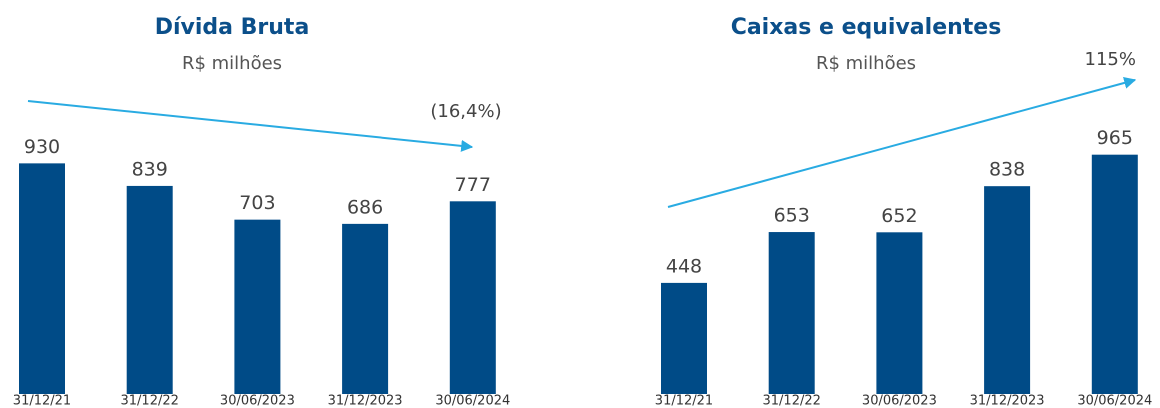 The width and height of the screenshot is (1160, 408). What do you see at coordinates (42, 147) in the screenshot?
I see `value-label: 930` at bounding box center [42, 147].